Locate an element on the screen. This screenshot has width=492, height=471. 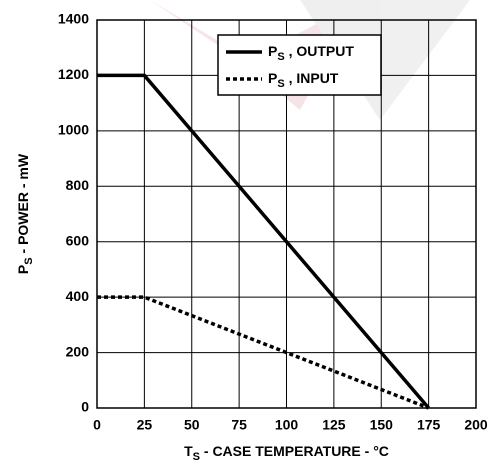
x-tick-label: 25 is located at coordinates (145, 425).